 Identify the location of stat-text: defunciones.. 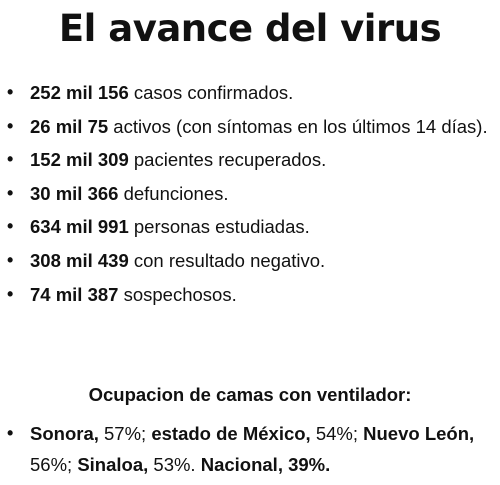
(173, 193).